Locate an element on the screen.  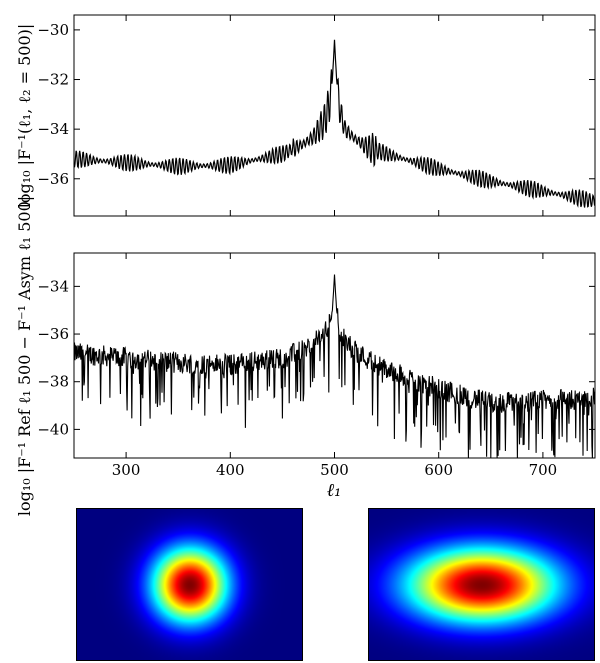
xtick-label: 500 is located at coordinates (334, 470).